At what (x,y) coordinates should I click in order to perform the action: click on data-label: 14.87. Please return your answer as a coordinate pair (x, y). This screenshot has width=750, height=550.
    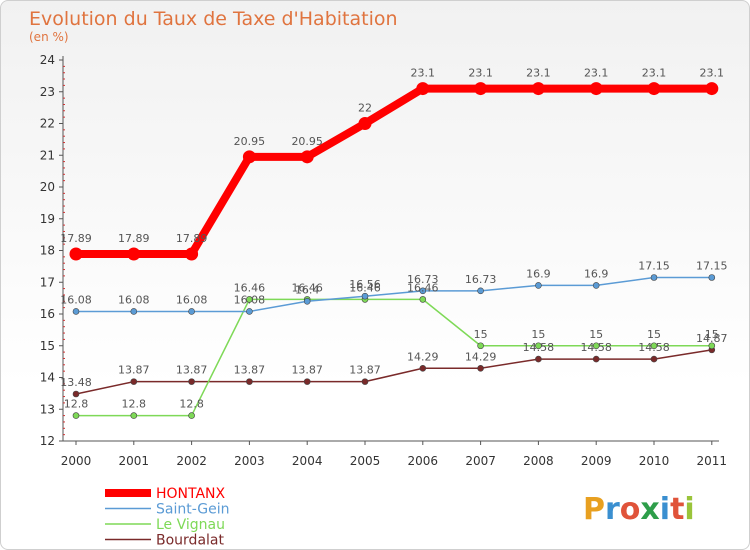
    Looking at the image, I should click on (712, 338).